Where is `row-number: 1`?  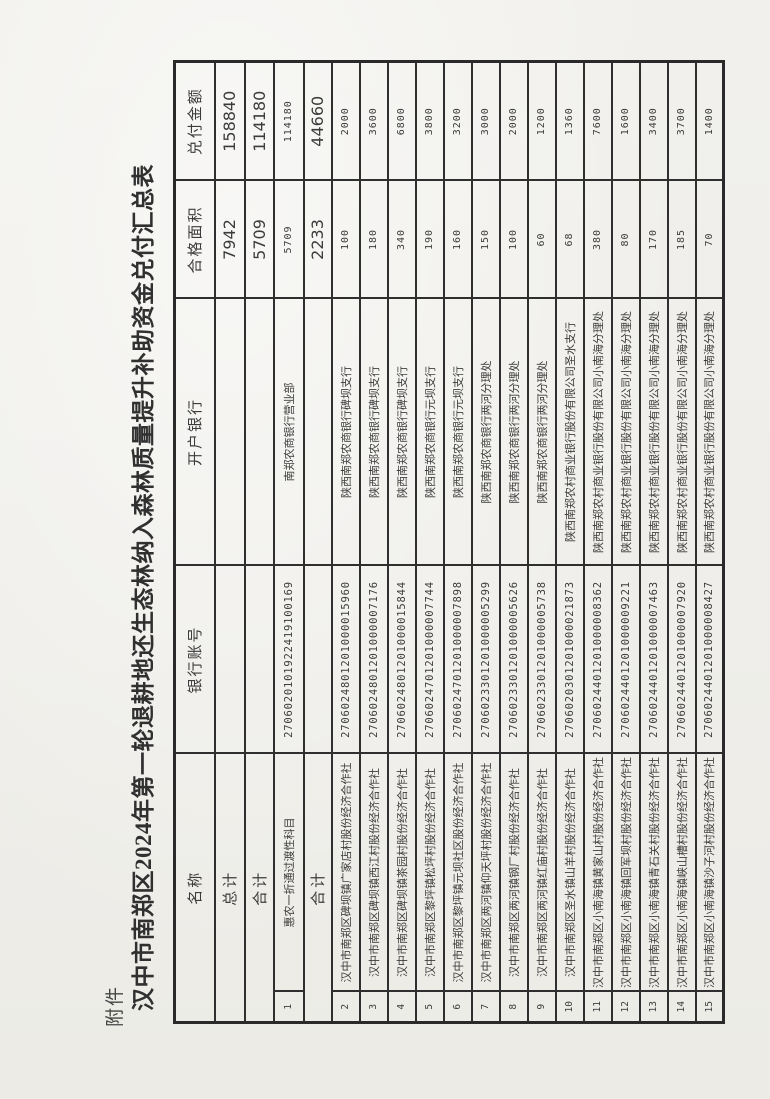
row-number: 1 is located at coordinates (288, 1007).